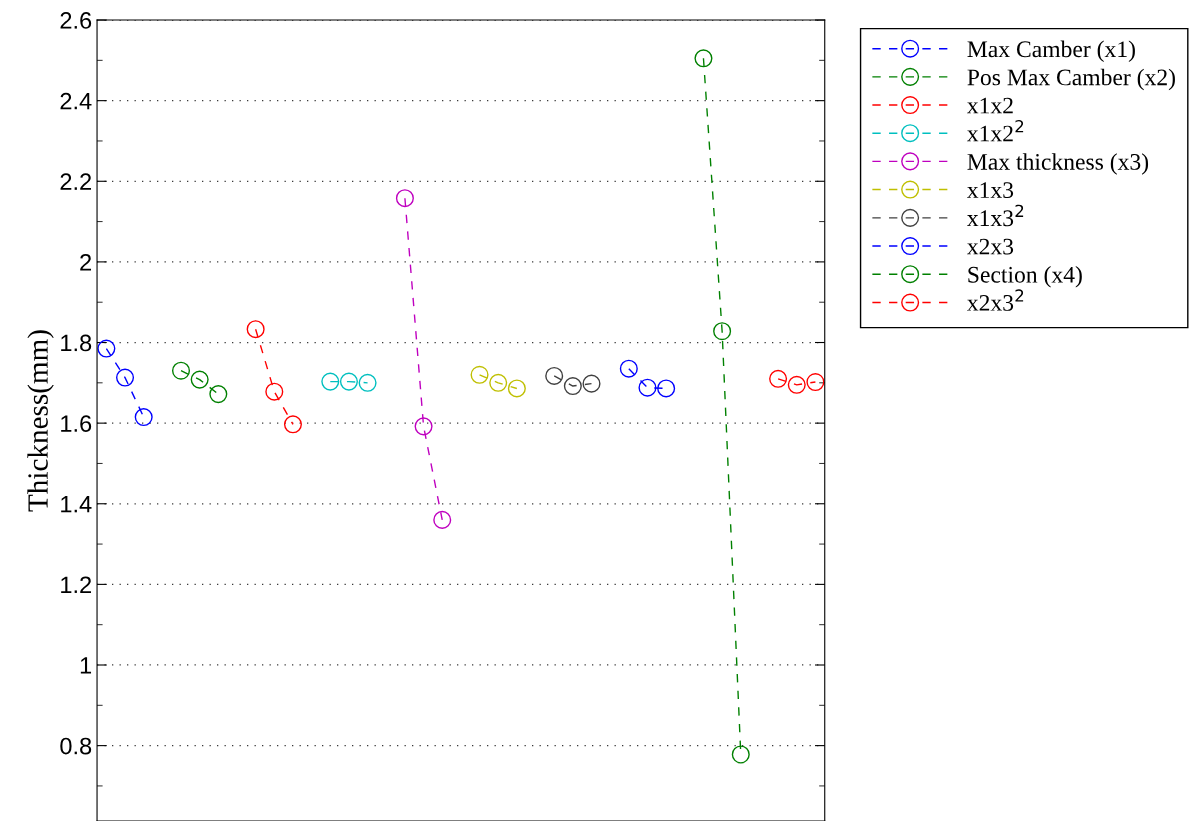 The width and height of the screenshot is (1204, 821). What do you see at coordinates (76, 20) in the screenshot?
I see `y-tick-label: 2.6` at bounding box center [76, 20].